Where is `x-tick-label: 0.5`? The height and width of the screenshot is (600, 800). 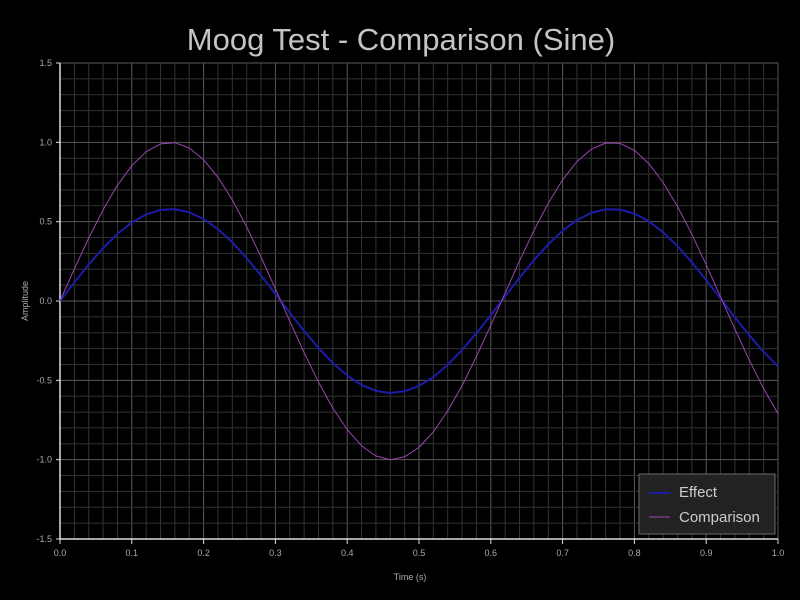
x-tick-label: 0.5 is located at coordinates (419, 553).